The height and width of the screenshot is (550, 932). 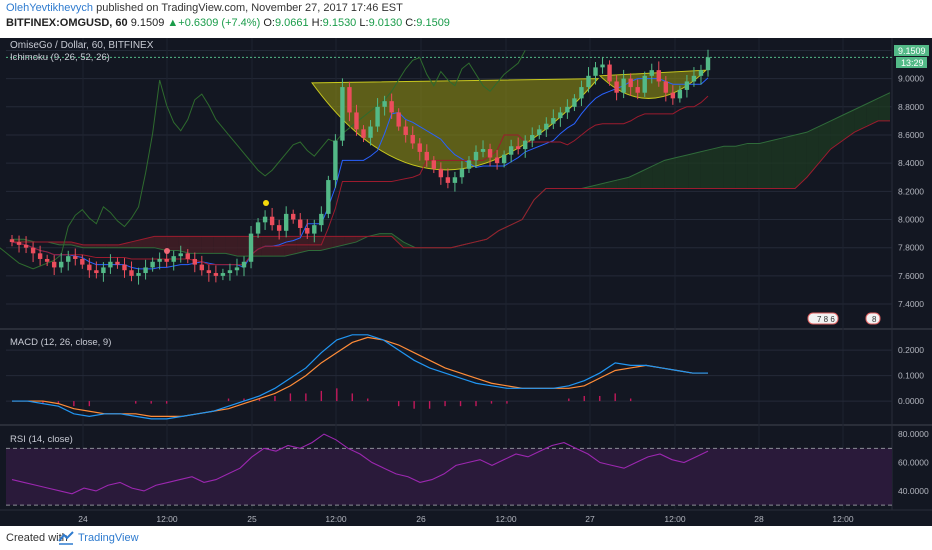 What do you see at coordinates (466, 519) in the screenshot?
I see `time-axis: 24 12:00 25 12:00 26 12:00 27 12:00 28 12:00` at bounding box center [466, 519].